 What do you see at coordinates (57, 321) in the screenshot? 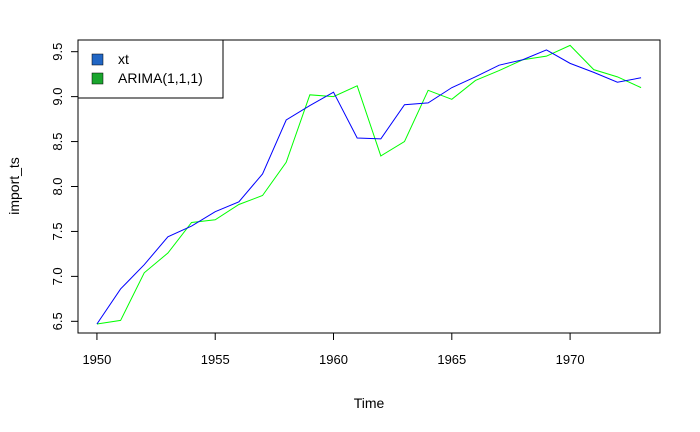
I see `y-tick-label: 6.5` at bounding box center [57, 321].